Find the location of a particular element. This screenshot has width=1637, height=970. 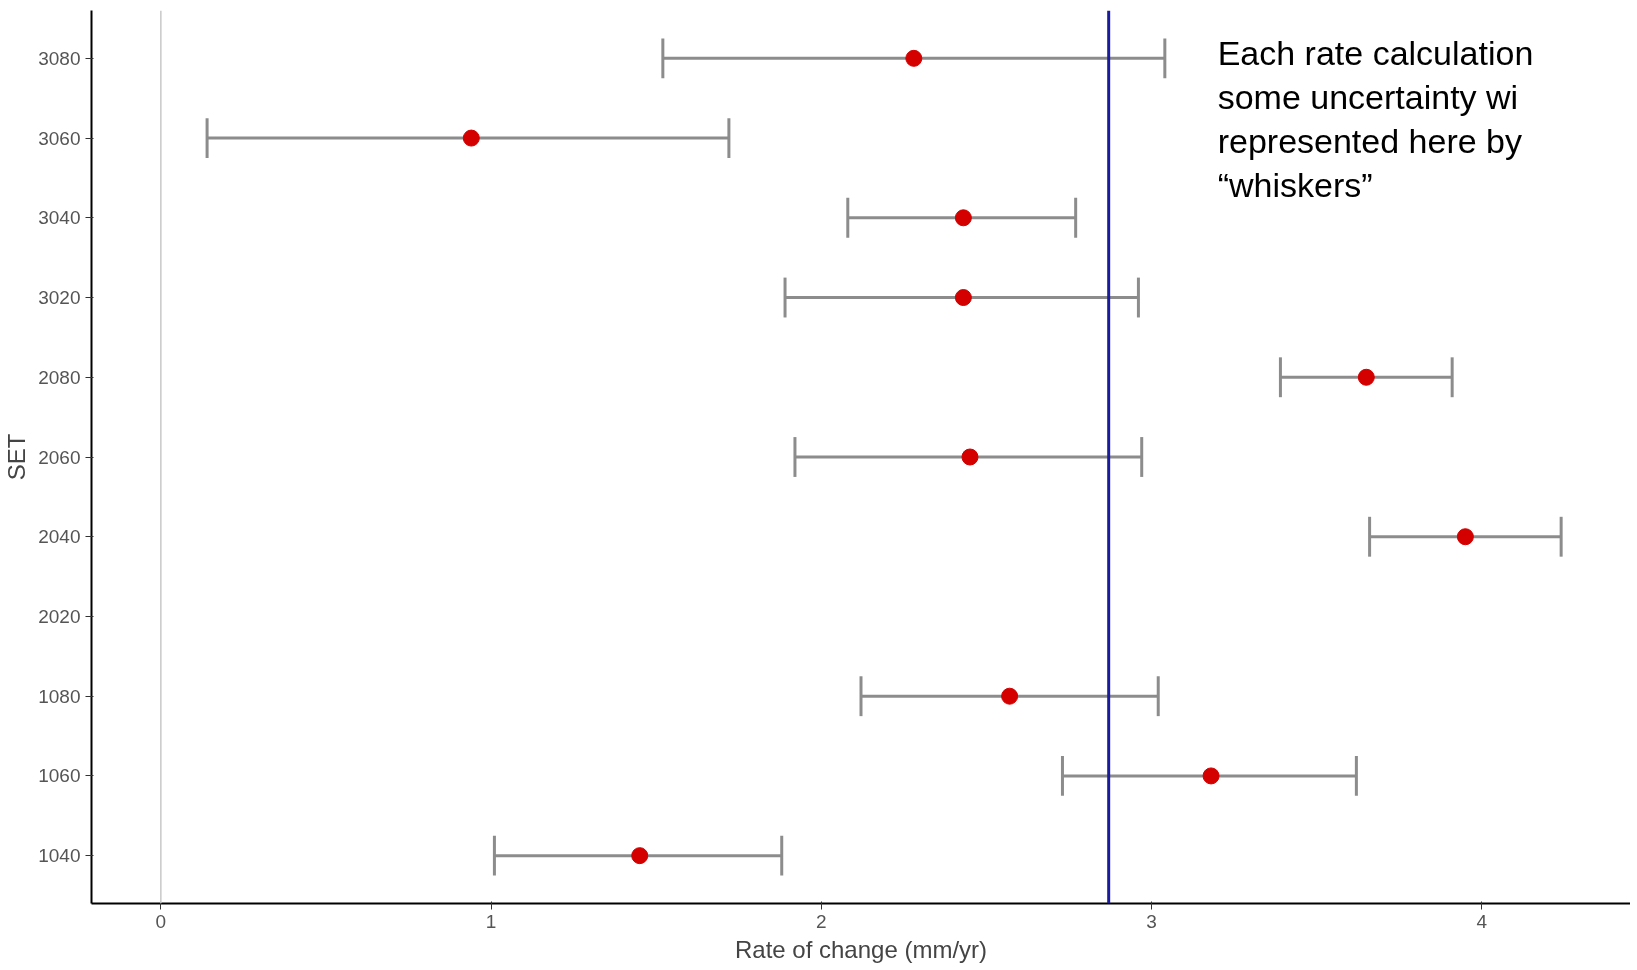

y-tick-label: 3020 is located at coordinates (59, 298).